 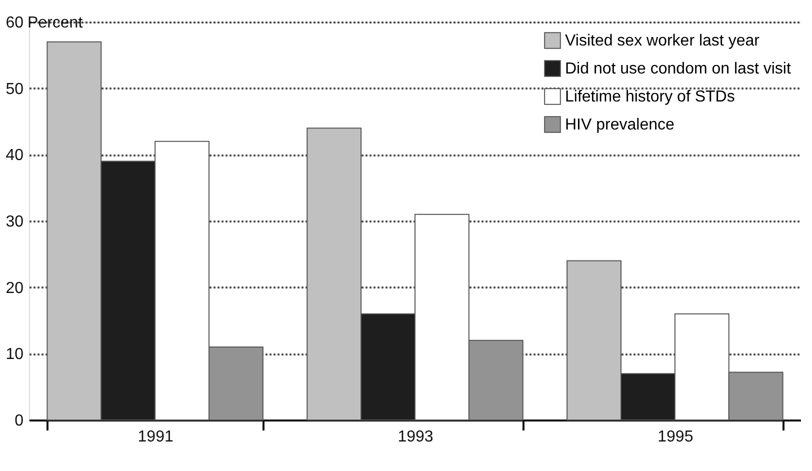 I want to click on legend-label: HIV prevalence, so click(x=619, y=125).